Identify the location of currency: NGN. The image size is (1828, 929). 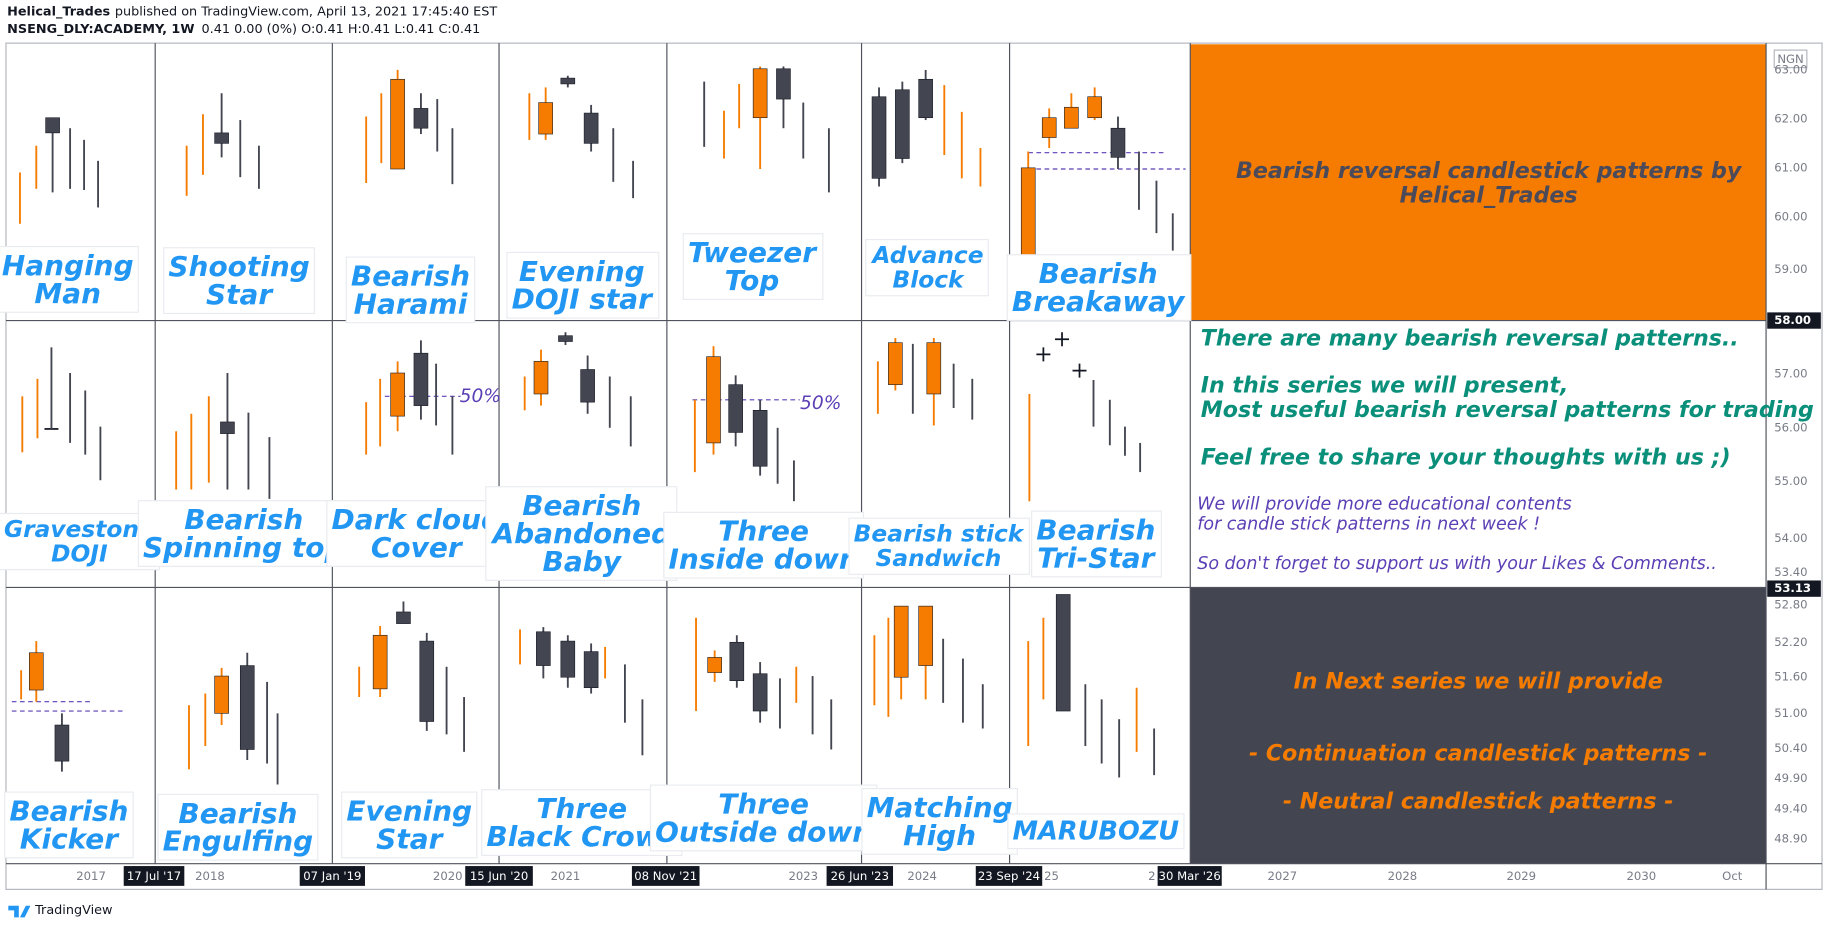
(1790, 59).